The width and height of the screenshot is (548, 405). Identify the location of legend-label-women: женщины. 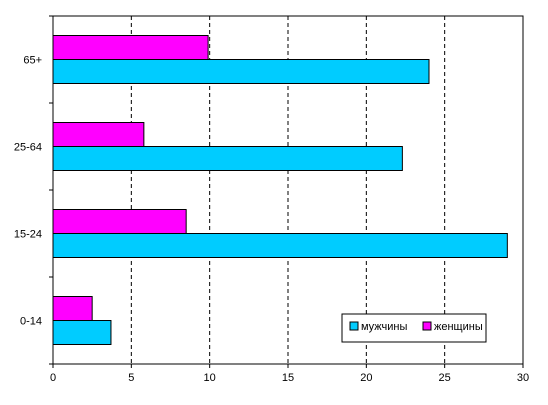
(458, 327).